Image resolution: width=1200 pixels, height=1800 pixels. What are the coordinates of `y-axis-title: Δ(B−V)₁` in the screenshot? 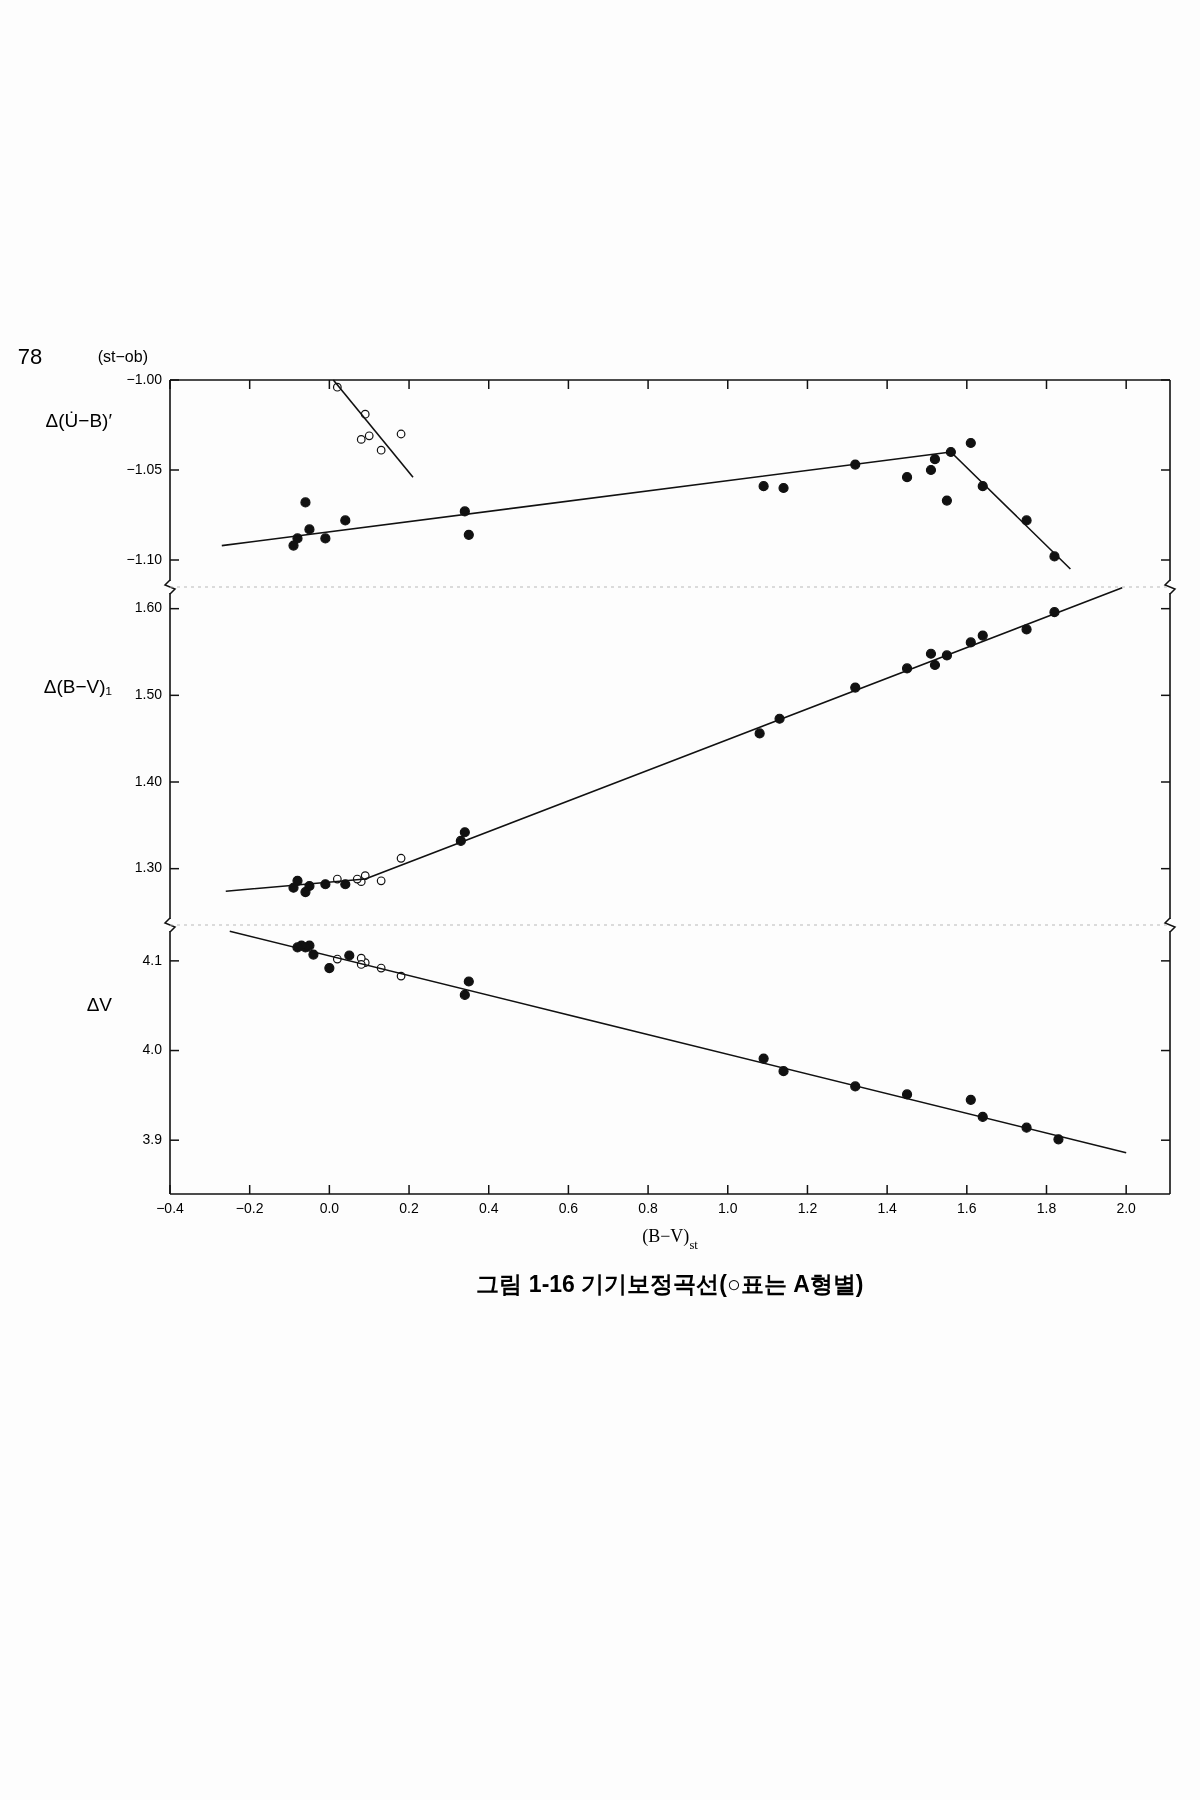 It's located at (77, 687).